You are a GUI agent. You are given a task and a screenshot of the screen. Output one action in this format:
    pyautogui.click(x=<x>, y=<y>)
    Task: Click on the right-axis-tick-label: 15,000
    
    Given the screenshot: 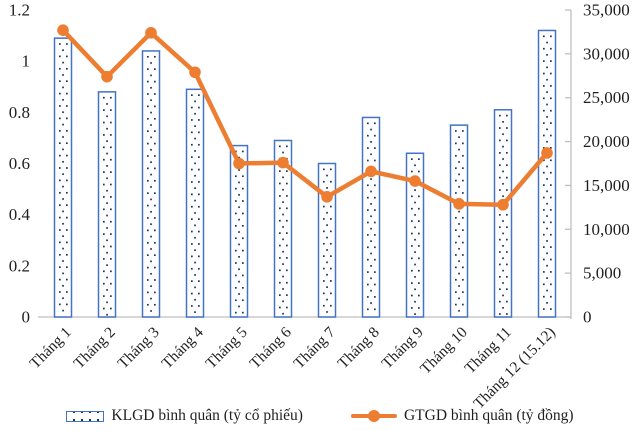 What is the action you would take?
    pyautogui.click(x=606, y=185)
    